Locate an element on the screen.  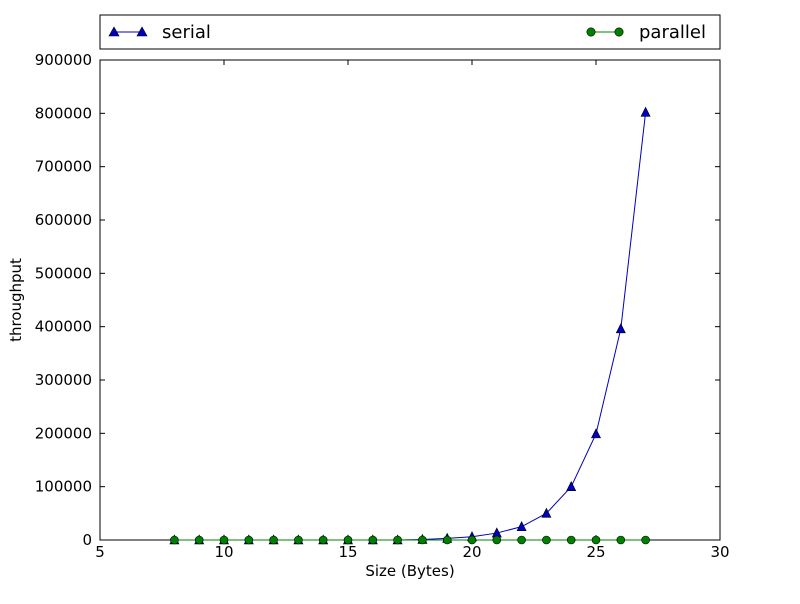
x-tick-label: 5 is located at coordinates (100, 552).